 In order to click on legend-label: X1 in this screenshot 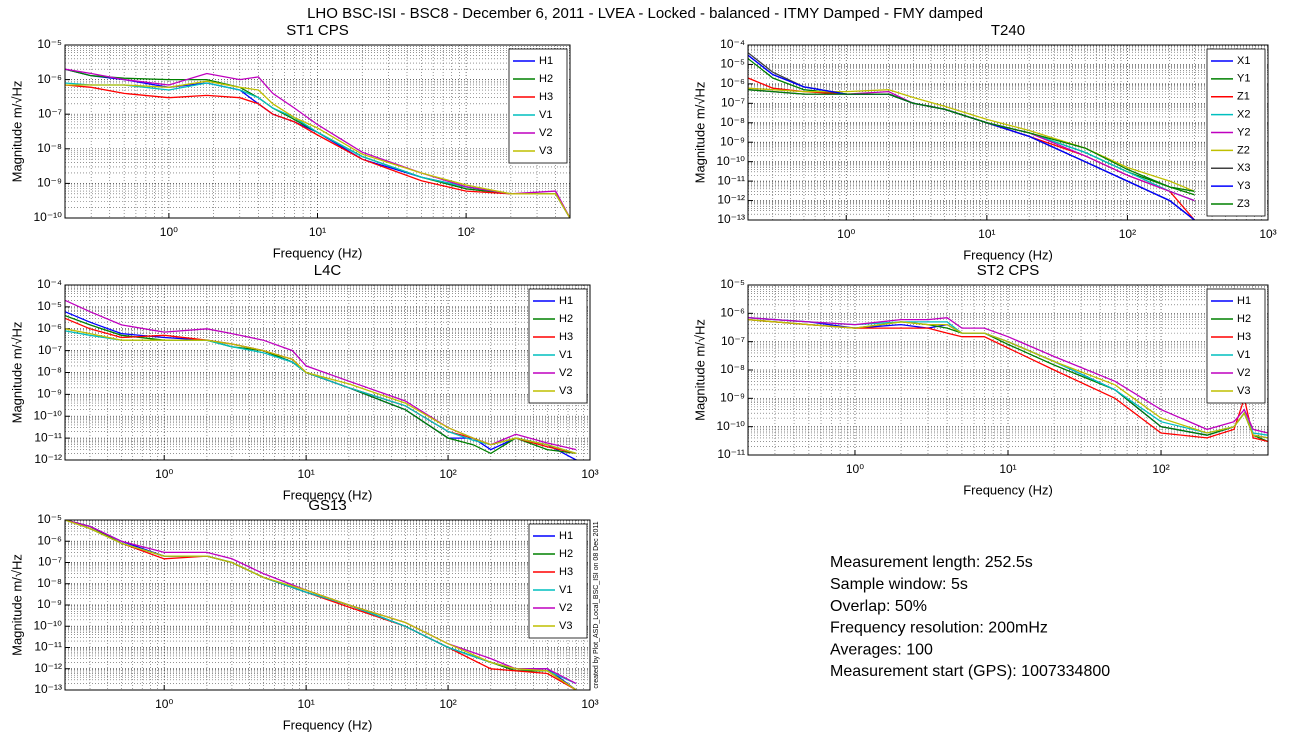, I will do `click(1243, 61)`.